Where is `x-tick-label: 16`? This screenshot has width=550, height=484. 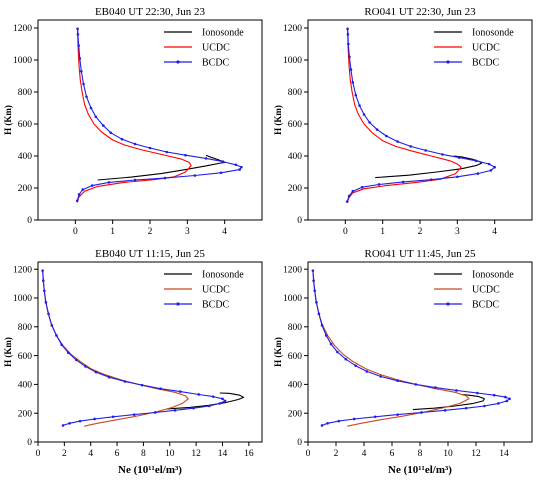
x-tick-label: 16 is located at coordinates (249, 454).